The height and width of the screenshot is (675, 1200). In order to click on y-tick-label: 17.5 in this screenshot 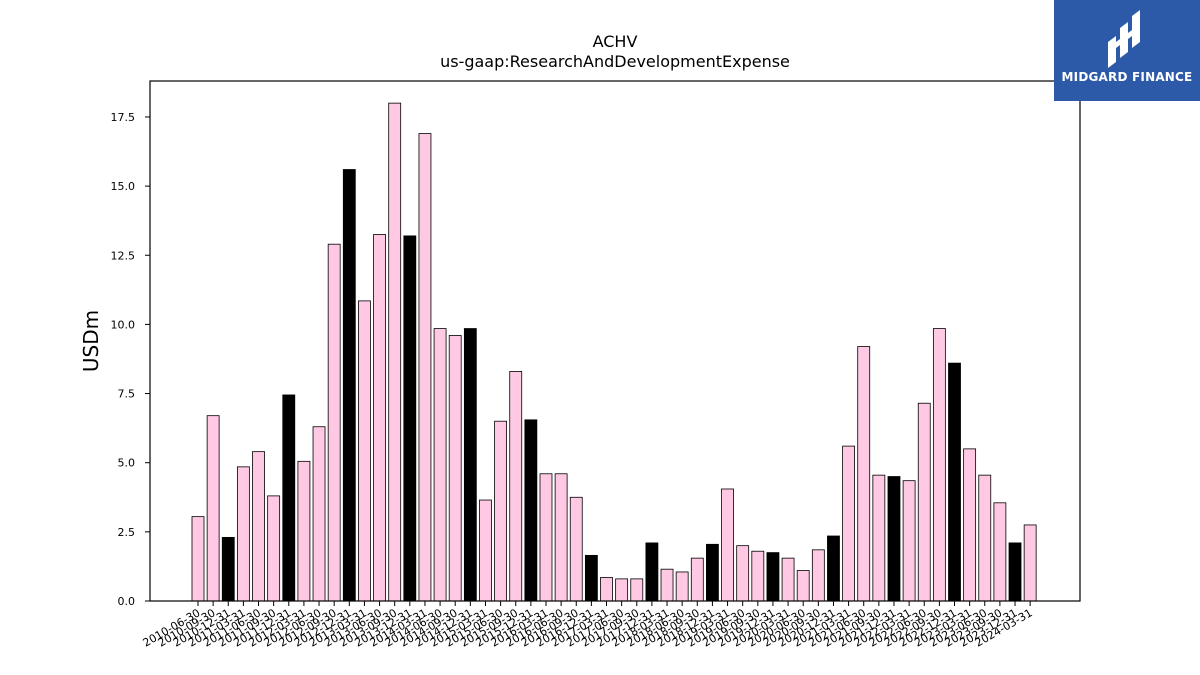, I will do `click(123, 117)`.